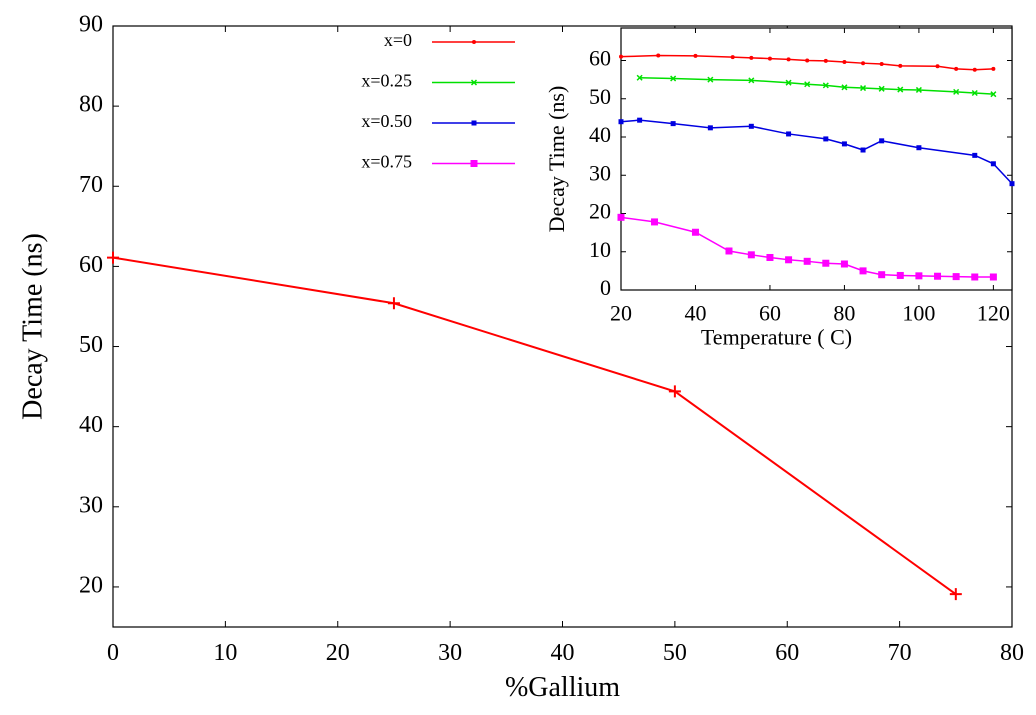 The image size is (1036, 715). What do you see at coordinates (675, 653) in the screenshot?
I see `x-tick-label: 50` at bounding box center [675, 653].